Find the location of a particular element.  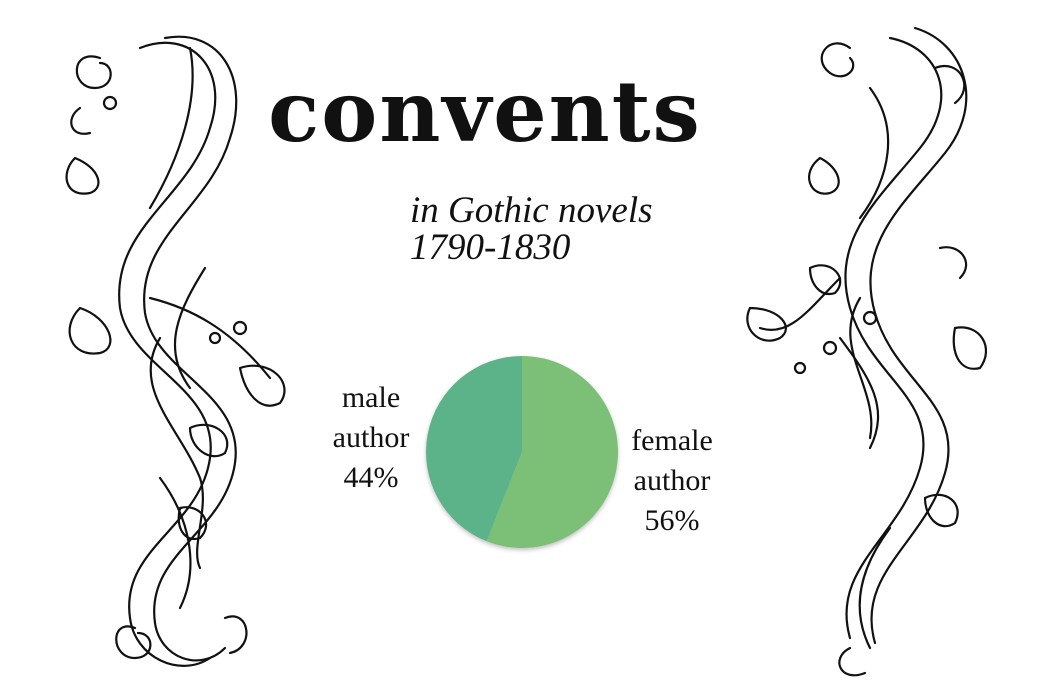

male-label-line-2: author is located at coordinates (371, 437).